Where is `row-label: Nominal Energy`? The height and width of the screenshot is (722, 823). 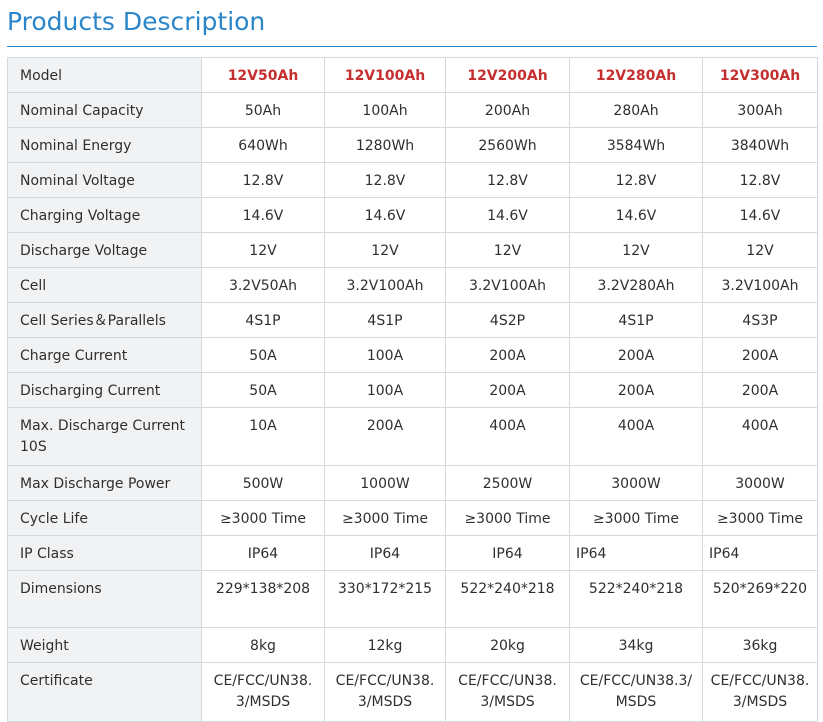 row-label: Nominal Energy is located at coordinates (104, 145).